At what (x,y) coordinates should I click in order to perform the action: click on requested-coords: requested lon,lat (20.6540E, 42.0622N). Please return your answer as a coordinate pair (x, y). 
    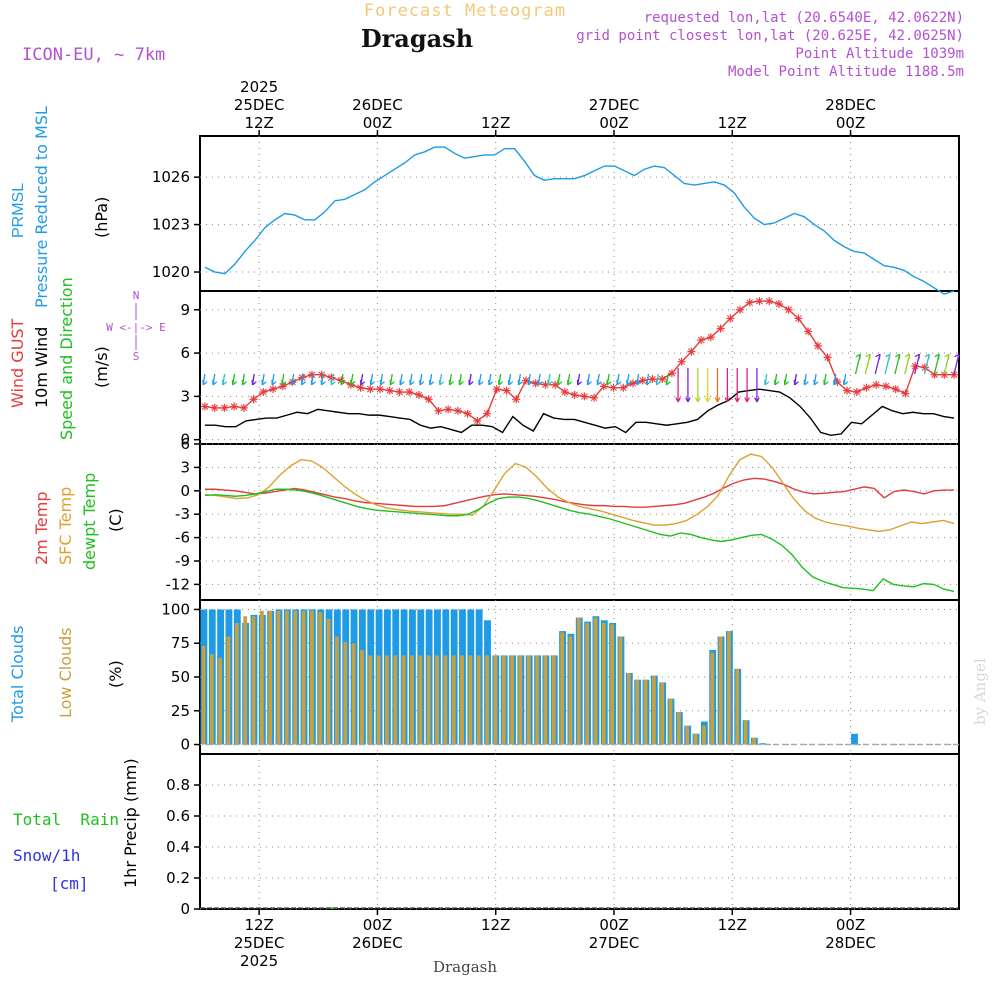
    Looking at the image, I should click on (804, 18).